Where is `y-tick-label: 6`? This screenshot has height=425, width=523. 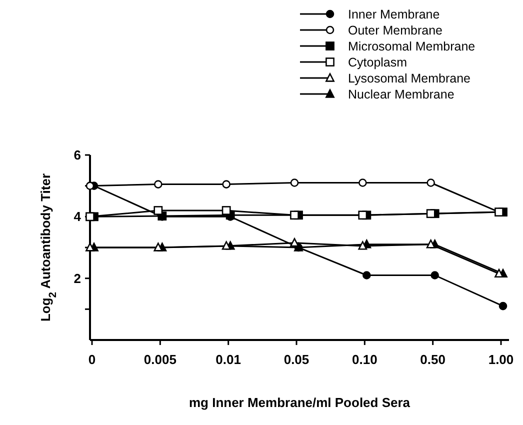
y-tick-label: 6 is located at coordinates (77, 155).